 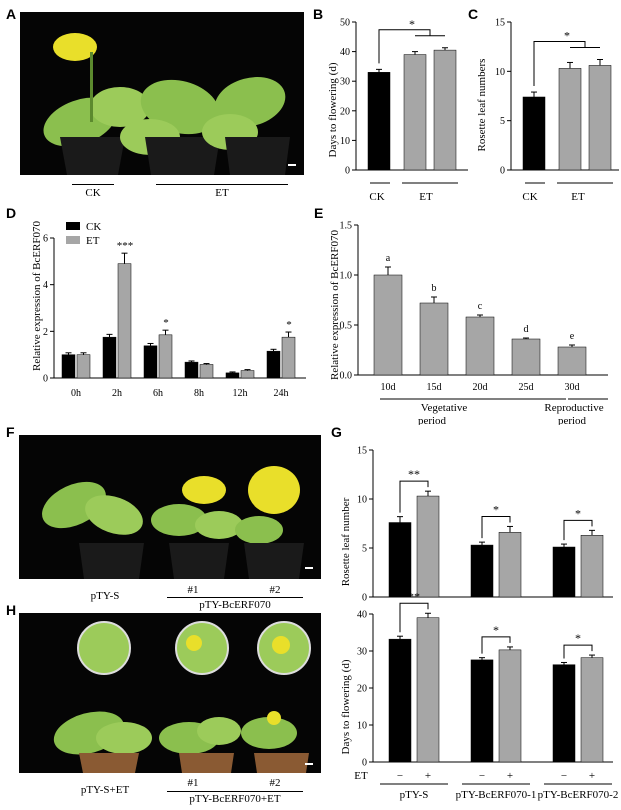 I want to click on chart-e-x-tick-label: 25d, so click(x=526, y=387).